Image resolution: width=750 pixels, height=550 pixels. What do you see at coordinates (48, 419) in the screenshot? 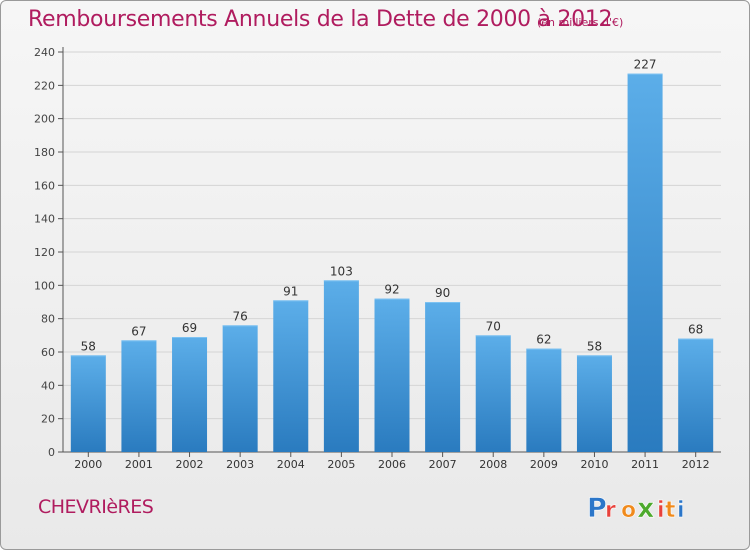
I see `y-tick-label: 20` at bounding box center [48, 419].